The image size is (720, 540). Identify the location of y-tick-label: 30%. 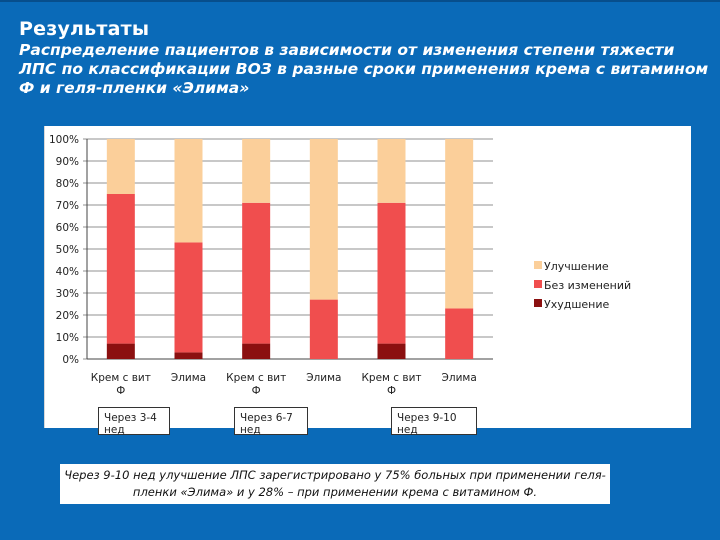
(67, 294).